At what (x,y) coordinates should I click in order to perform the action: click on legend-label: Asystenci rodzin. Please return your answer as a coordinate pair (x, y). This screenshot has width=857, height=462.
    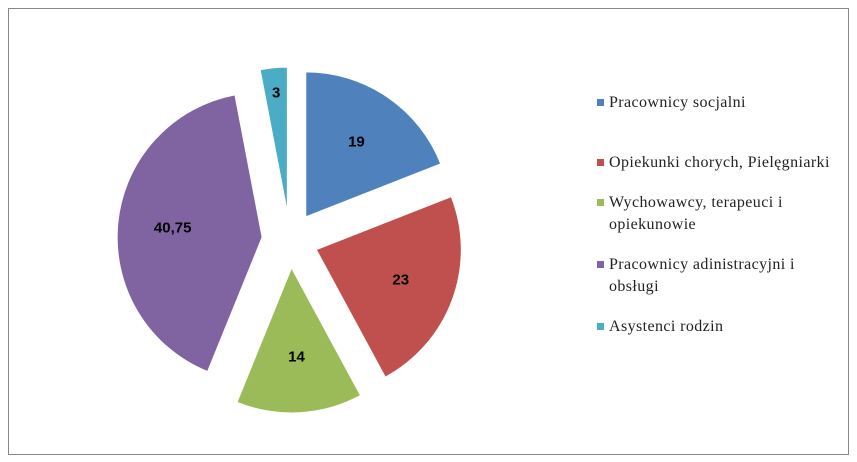
    Looking at the image, I should click on (666, 326).